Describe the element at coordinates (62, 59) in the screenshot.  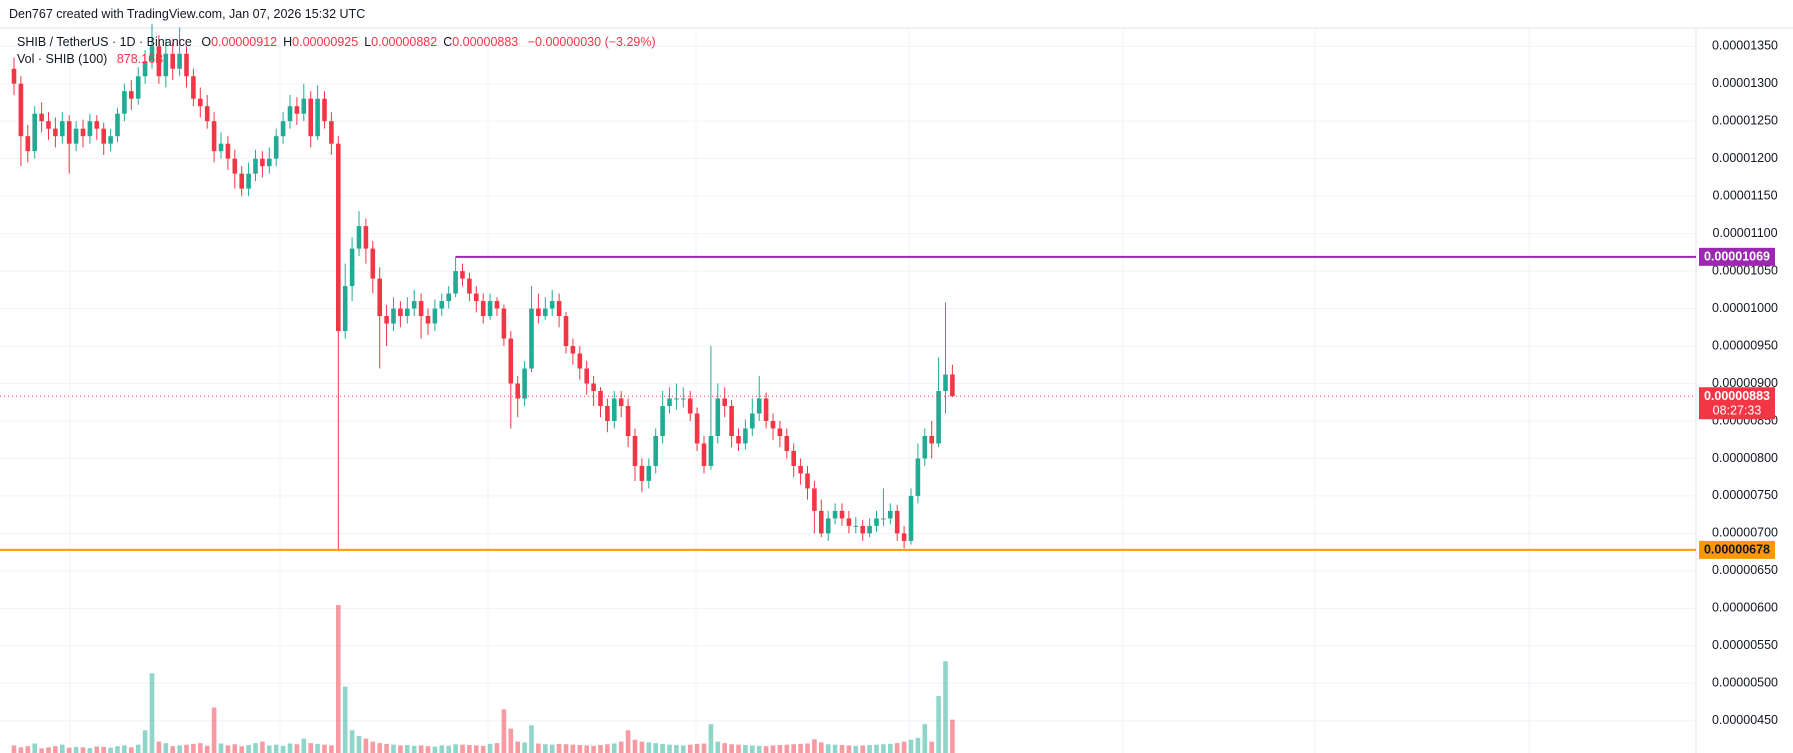
I see `volume-name: Vol · SHIB (100)` at that location.